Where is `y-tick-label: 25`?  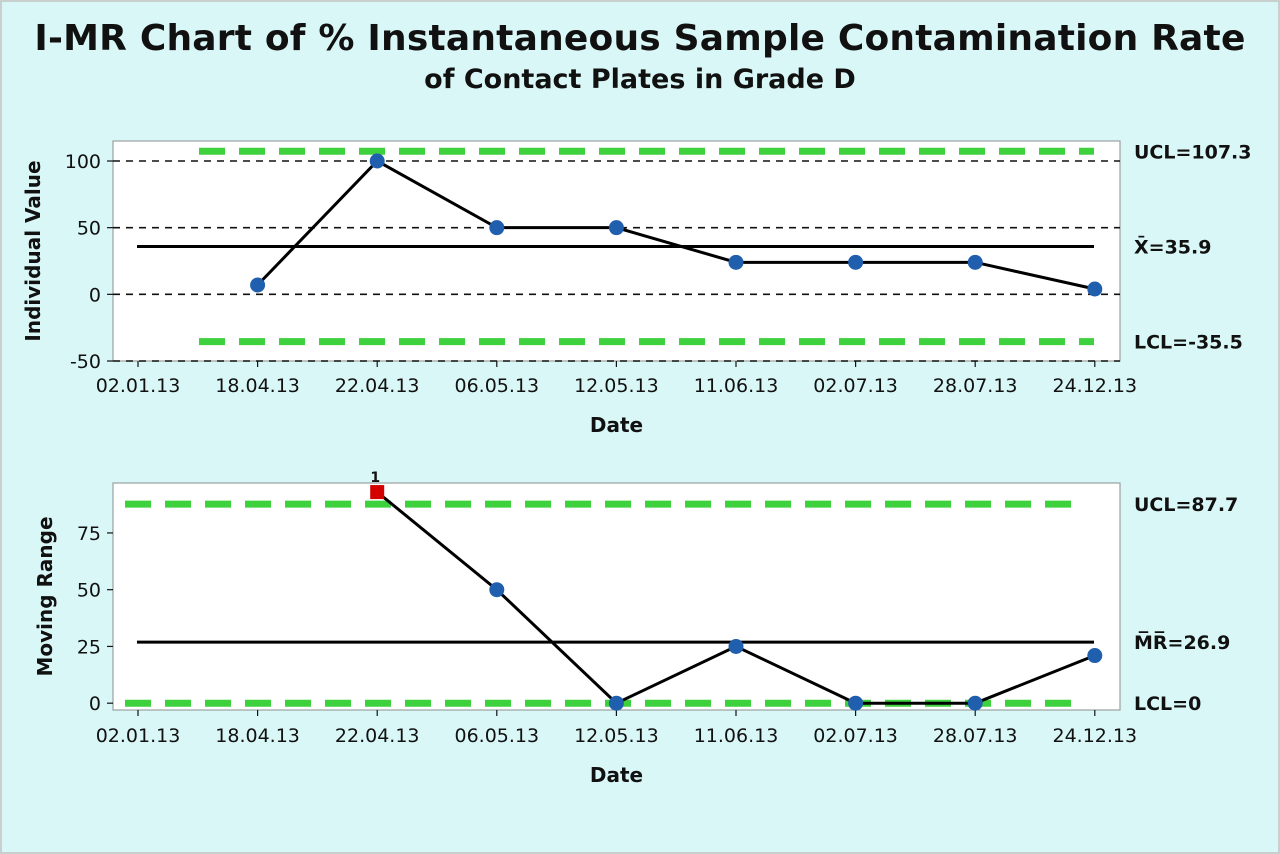
y-tick-label: 25 is located at coordinates (89, 647).